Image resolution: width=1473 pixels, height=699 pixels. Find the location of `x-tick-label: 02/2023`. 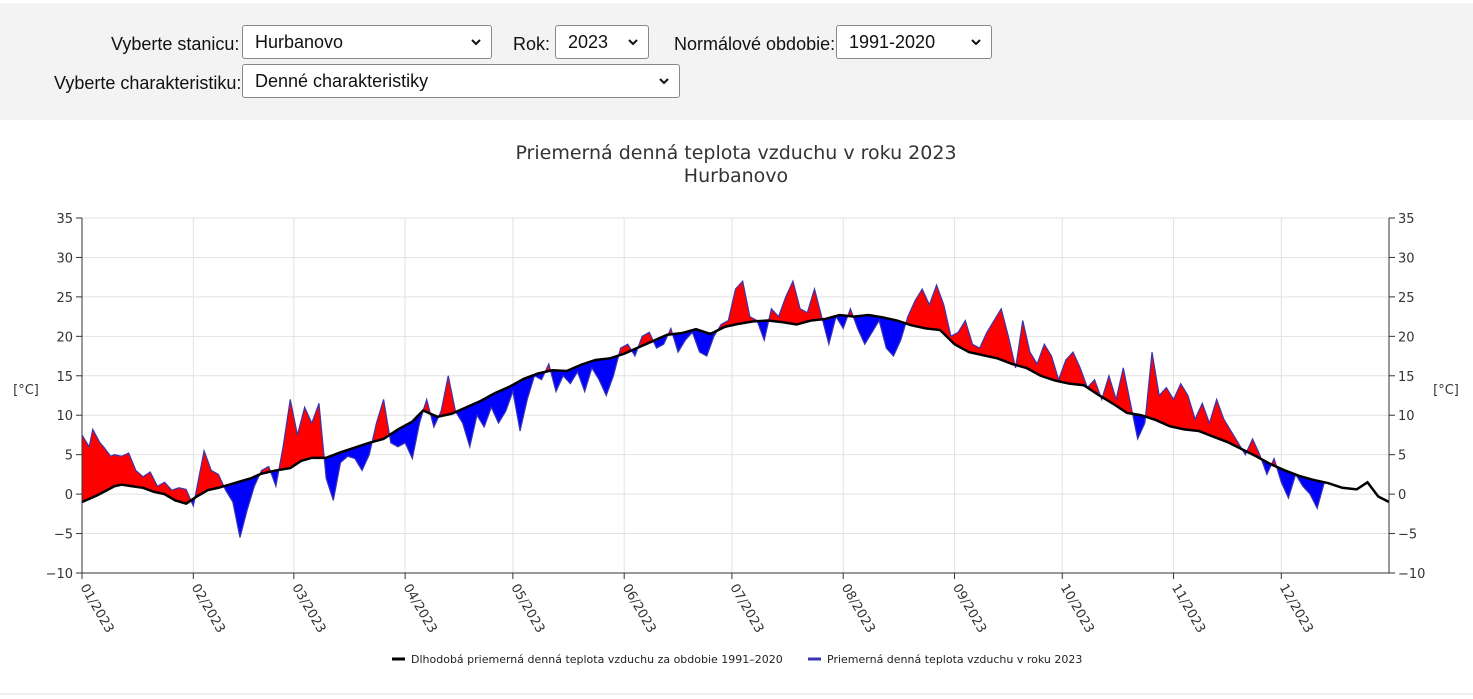

x-tick-label: 02/2023 is located at coordinates (208, 609).